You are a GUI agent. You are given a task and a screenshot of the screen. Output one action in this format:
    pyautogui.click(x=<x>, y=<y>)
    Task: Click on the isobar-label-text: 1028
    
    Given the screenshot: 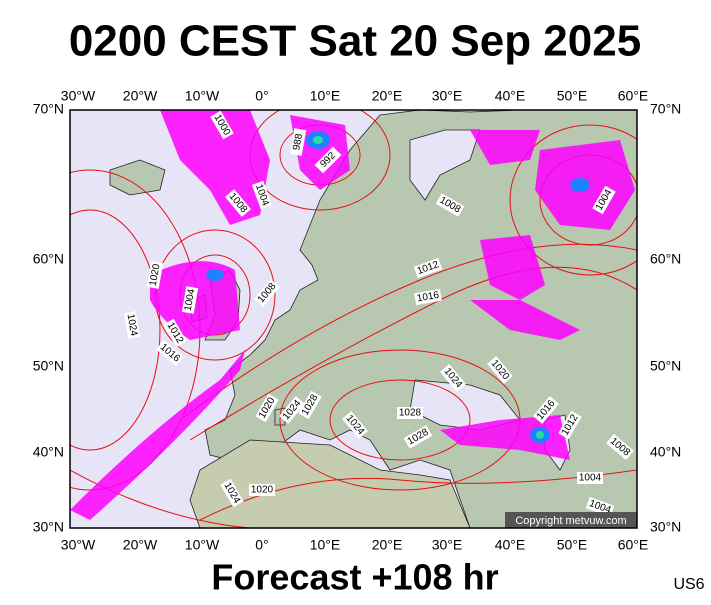 What is the action you would take?
    pyautogui.click(x=410, y=413)
    